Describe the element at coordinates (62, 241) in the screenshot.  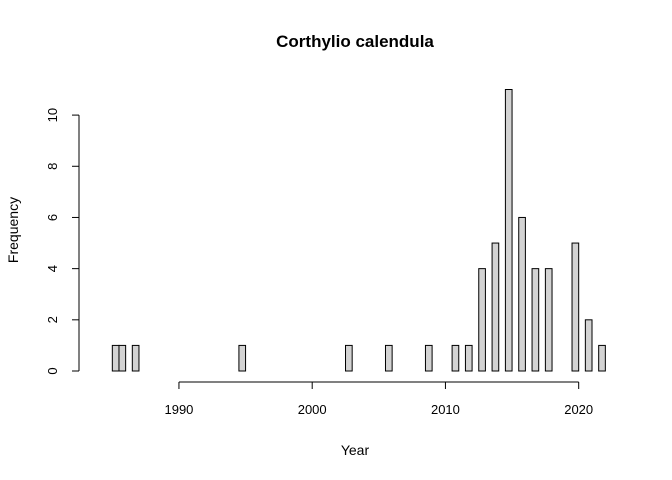
I see `y-axis: 0 2 4 6 8 10` at that location.